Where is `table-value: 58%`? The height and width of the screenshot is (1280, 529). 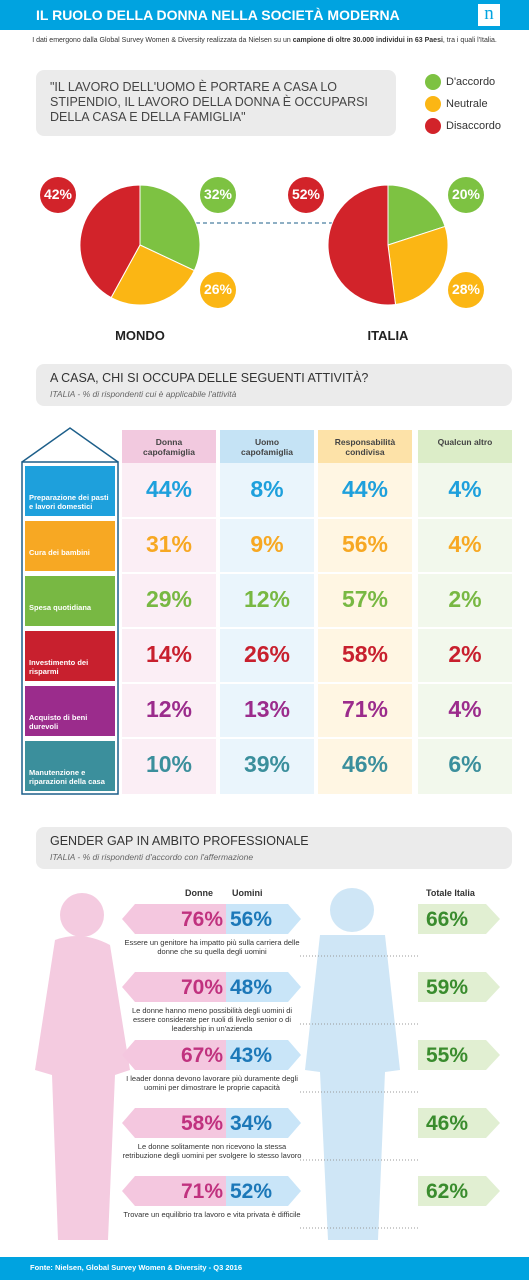
table-value: 58% is located at coordinates (365, 654).